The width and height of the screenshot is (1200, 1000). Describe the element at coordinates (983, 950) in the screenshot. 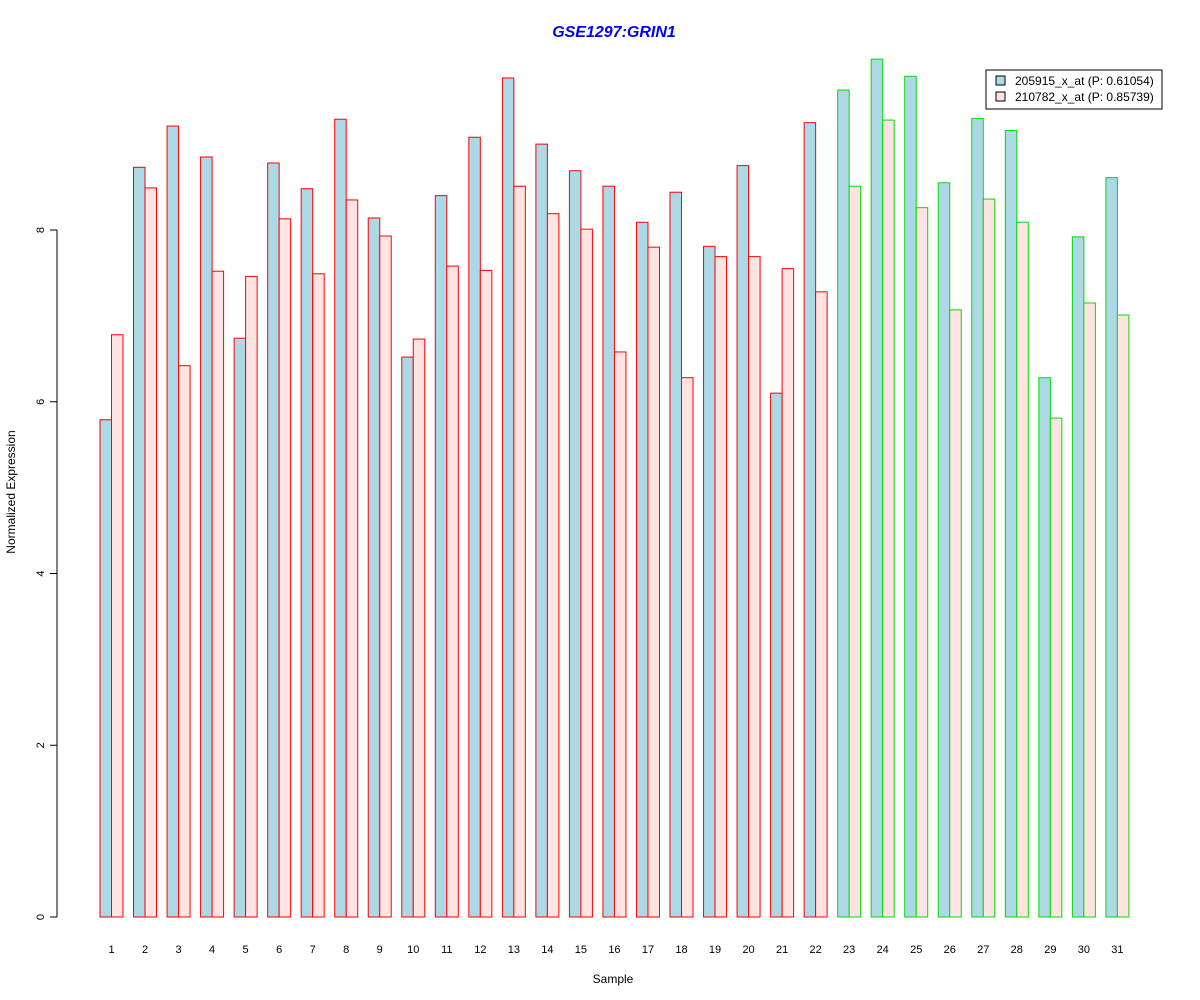

I see `x-tick-label: 27` at that location.